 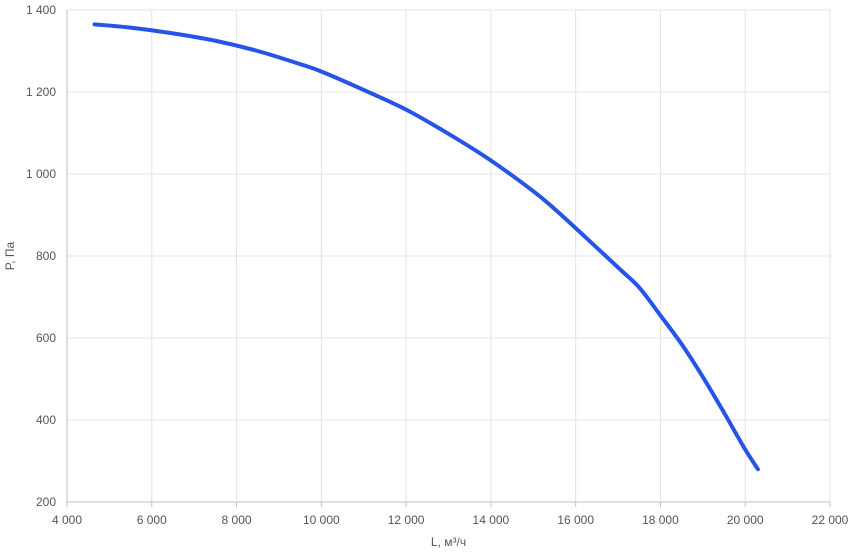 I want to click on y-tick-label: 600, so click(x=46, y=338).